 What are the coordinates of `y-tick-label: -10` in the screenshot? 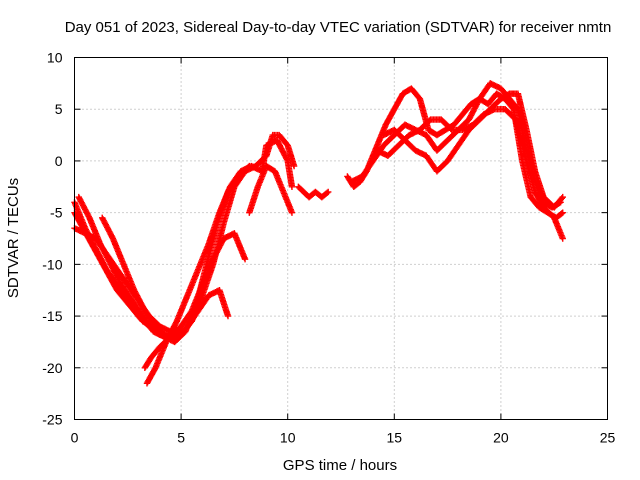 It's located at (52, 264).